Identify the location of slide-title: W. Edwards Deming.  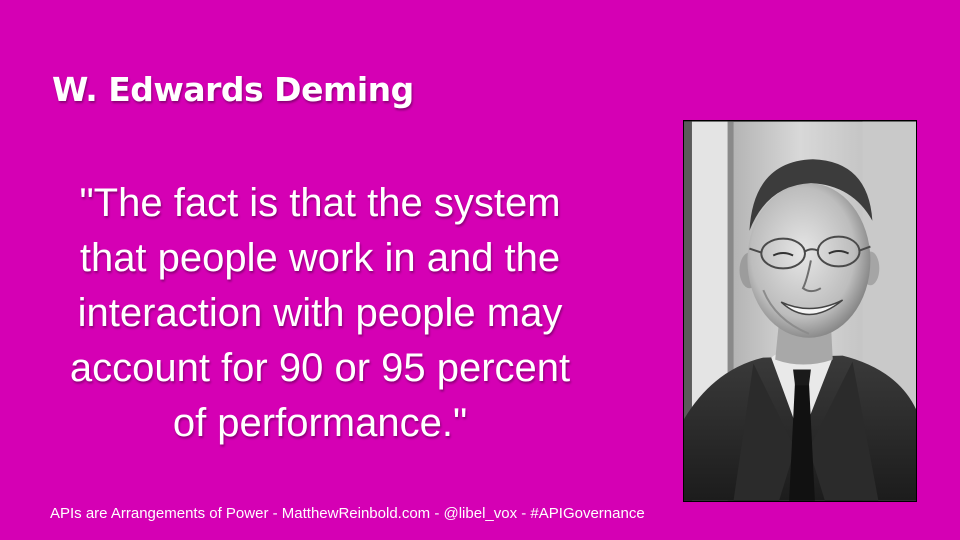
(233, 89).